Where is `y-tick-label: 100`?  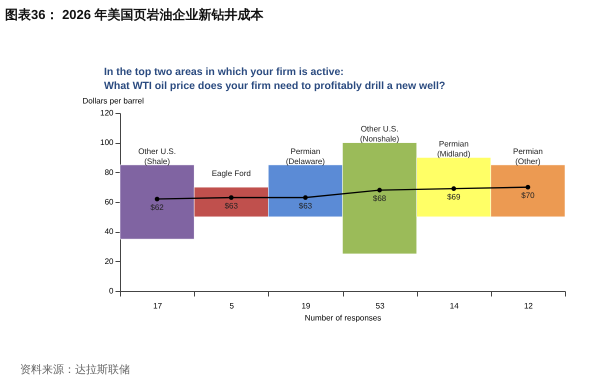
y-tick-label: 100 is located at coordinates (107, 143).